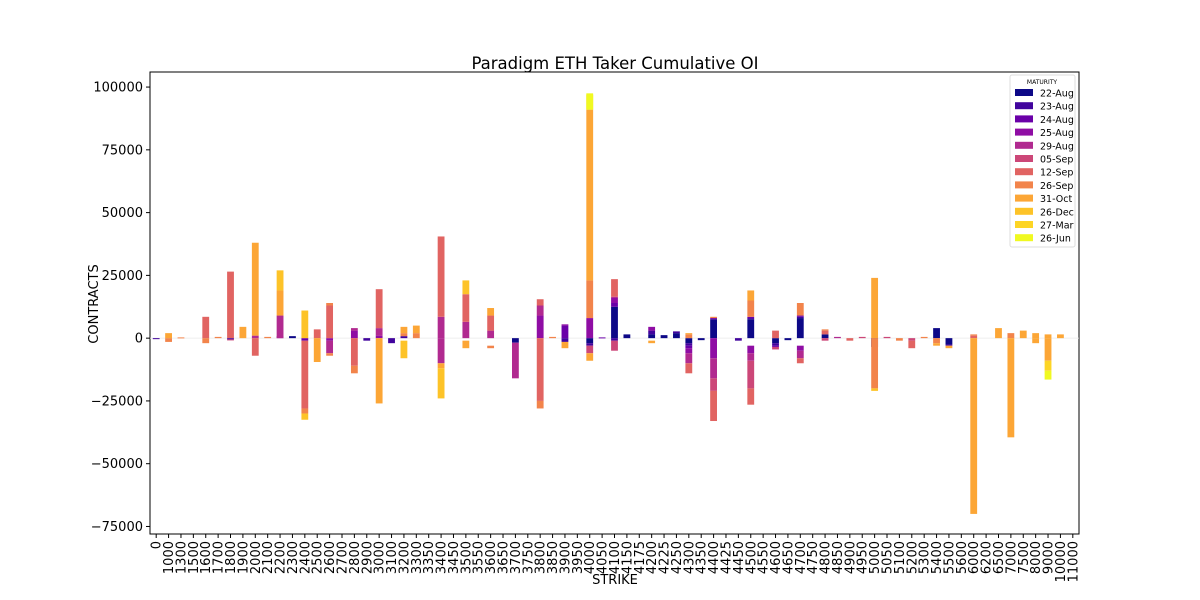  I want to click on x-tick-label: 4350, so click(702, 557).